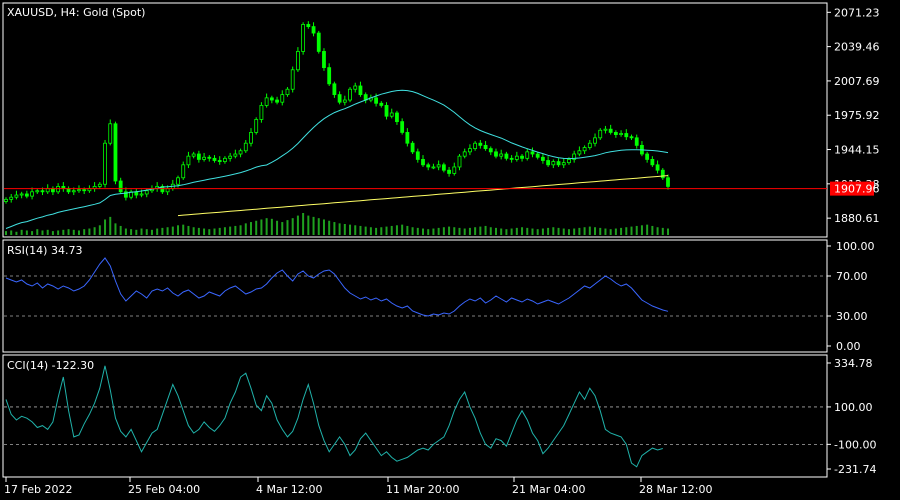 The image size is (900, 500). Describe the element at coordinates (337, 224) in the screenshot. I see `volume-bars` at that location.